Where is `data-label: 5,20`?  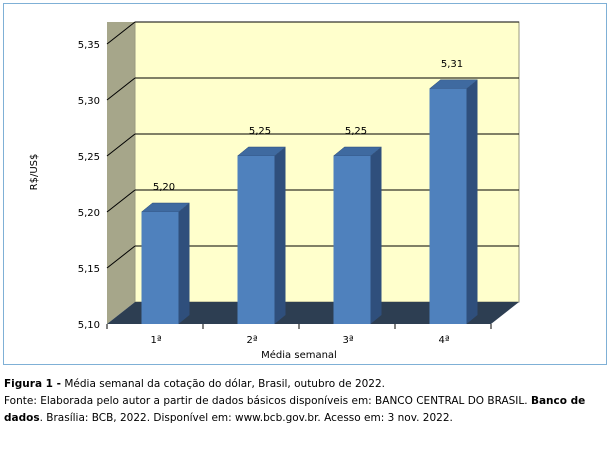
data-label: 5,20 is located at coordinates (164, 187).